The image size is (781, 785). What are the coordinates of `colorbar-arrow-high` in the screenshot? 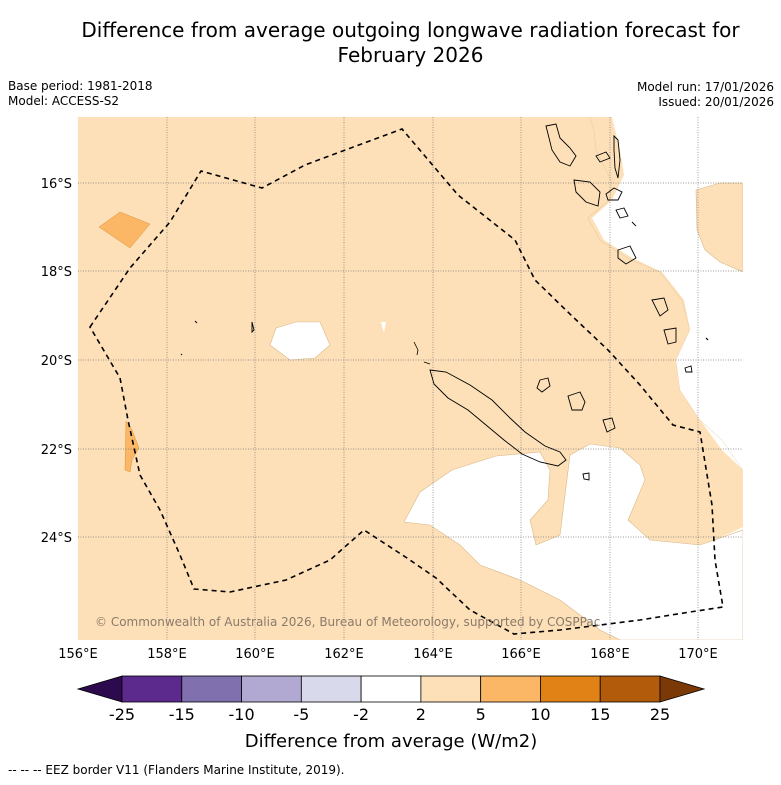 It's located at (682, 689).